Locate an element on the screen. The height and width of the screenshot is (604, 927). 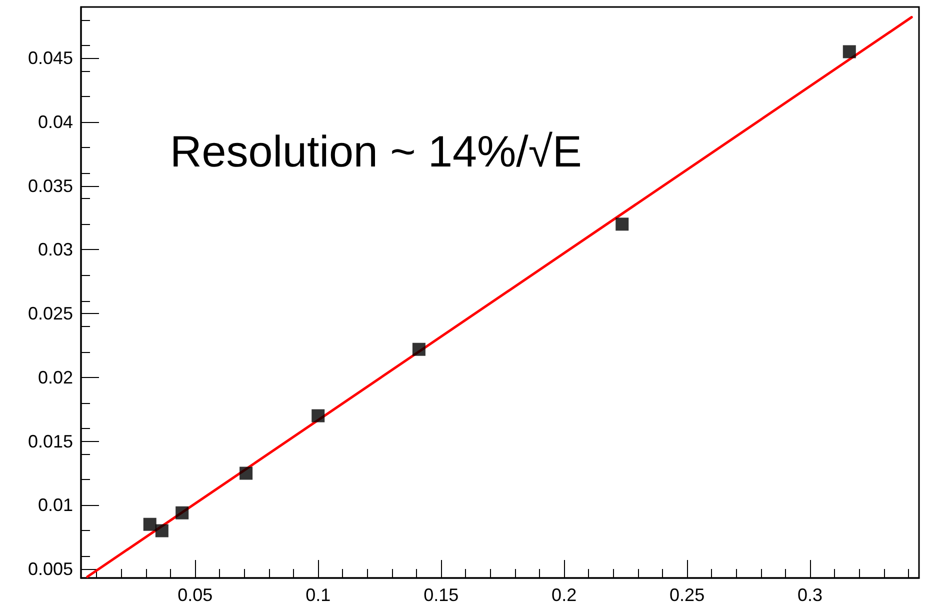
y-tick-label: 0.005 is located at coordinates (50, 569).